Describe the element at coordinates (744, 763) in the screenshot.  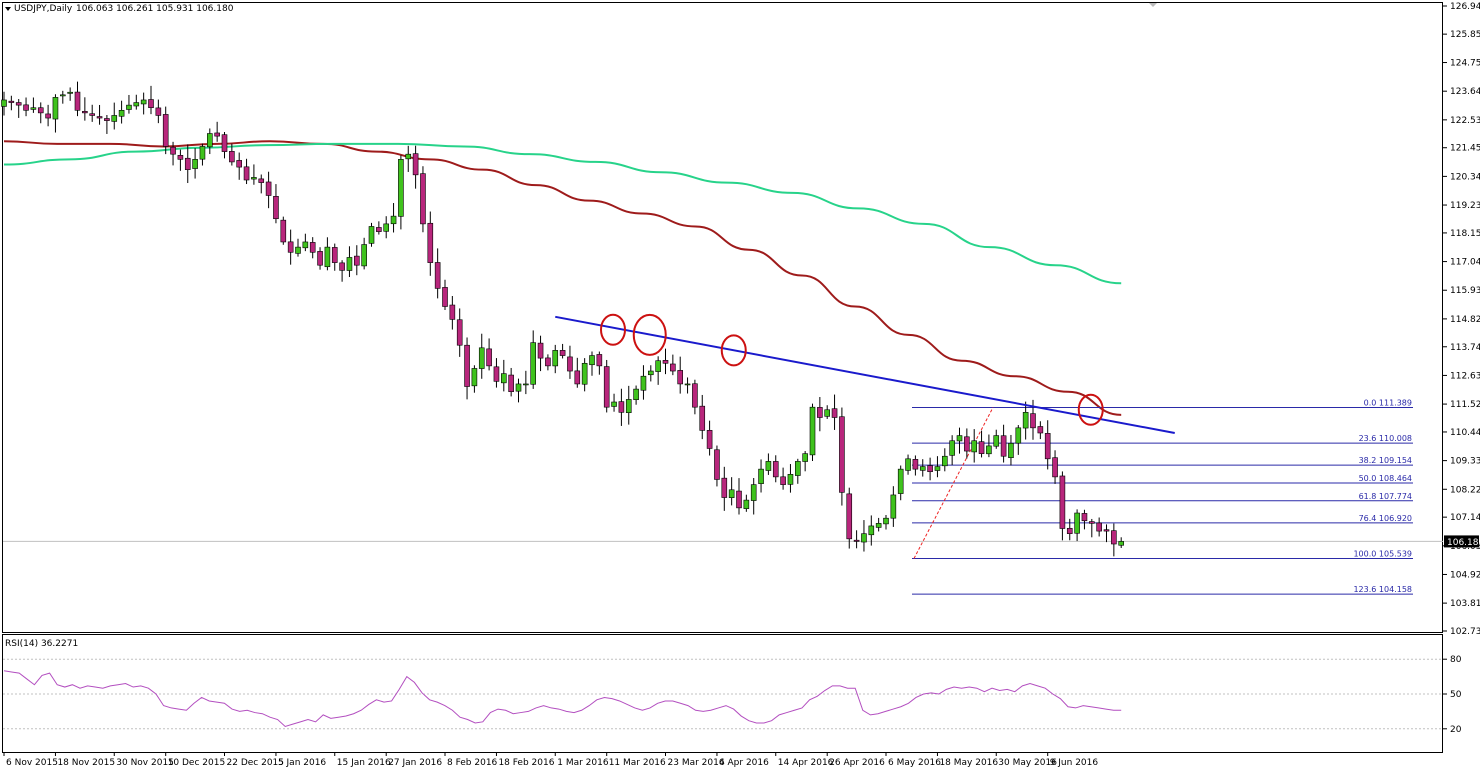
I see `date-tick-label: 4 Apr 2016` at that location.